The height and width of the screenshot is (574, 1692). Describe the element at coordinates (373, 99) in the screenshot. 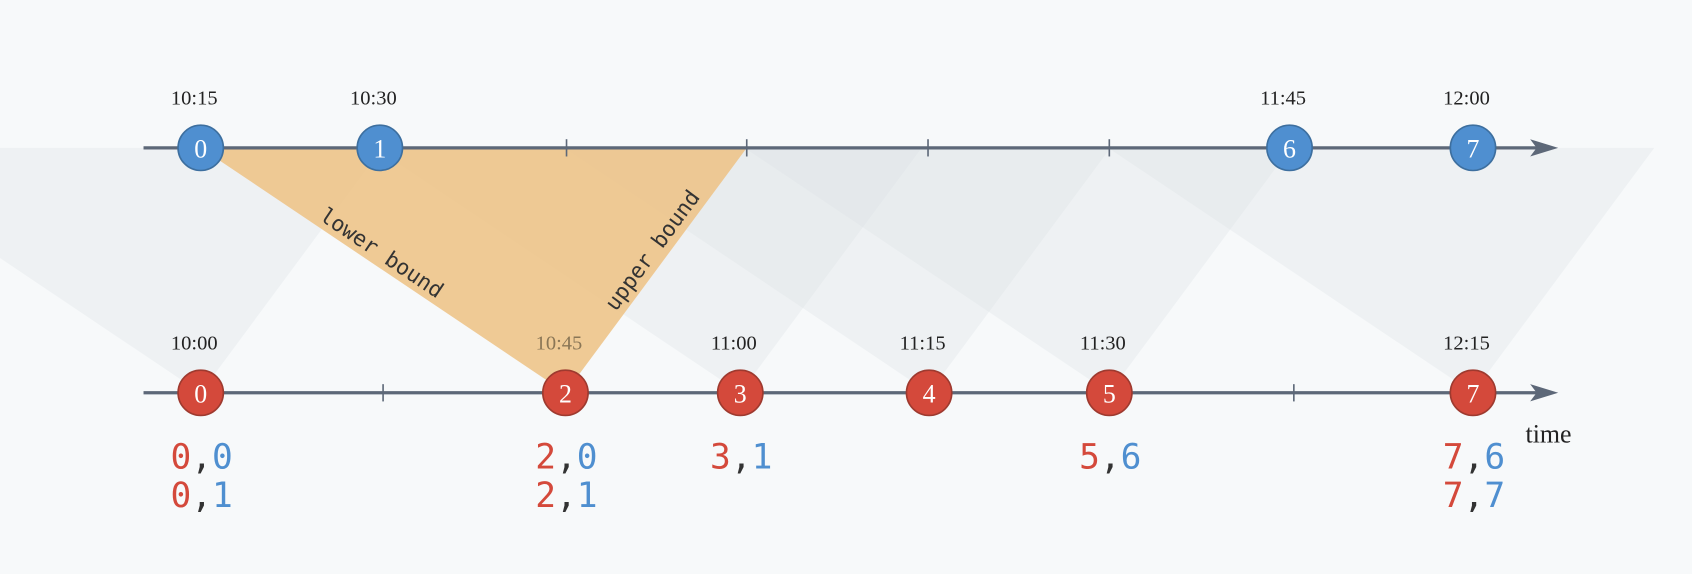

I see `timestamp: 10:30` at that location.